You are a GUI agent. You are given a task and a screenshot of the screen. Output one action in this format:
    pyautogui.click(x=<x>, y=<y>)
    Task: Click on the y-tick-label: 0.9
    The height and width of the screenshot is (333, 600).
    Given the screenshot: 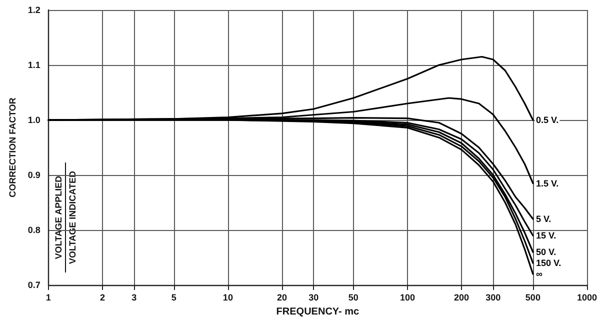 What is the action you would take?
    pyautogui.click(x=34, y=175)
    